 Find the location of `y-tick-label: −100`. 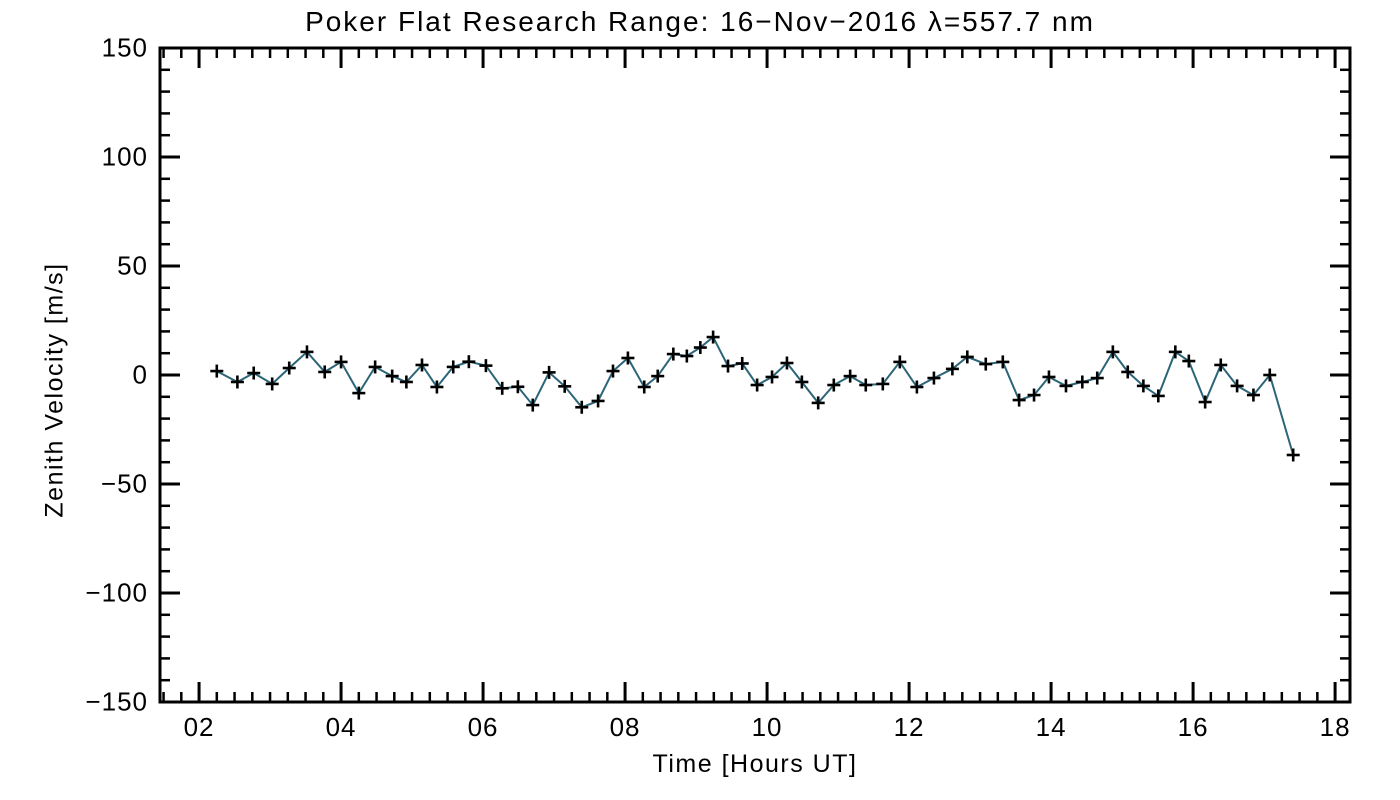

y-tick-label: −100 is located at coordinates (116, 592).